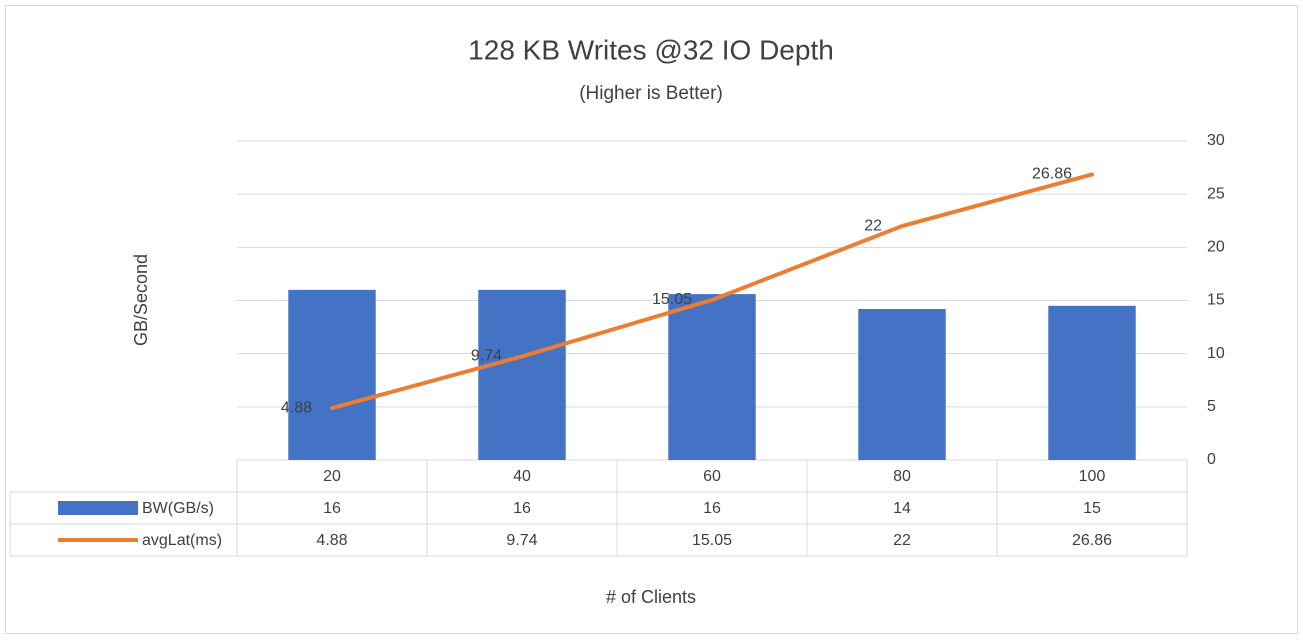 This screenshot has width=1303, height=644. I want to click on y-axis-label: GB/Second, so click(141, 300).